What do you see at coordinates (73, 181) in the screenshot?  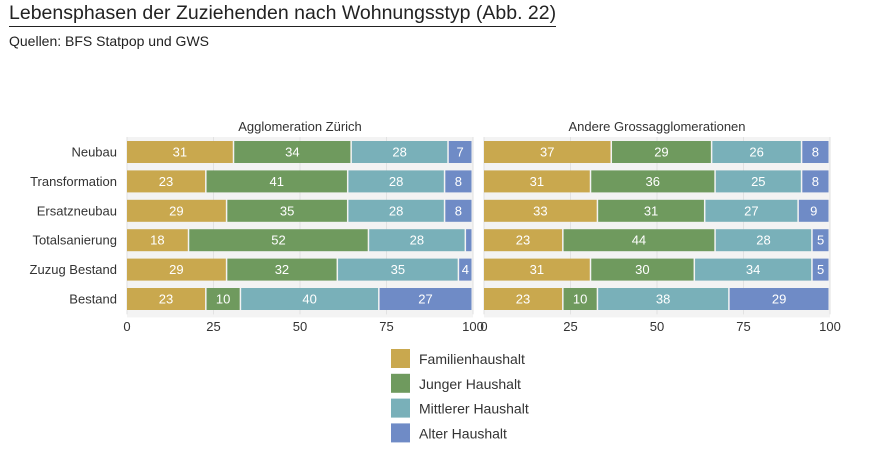 I see `category-label: Transformation` at bounding box center [73, 181].